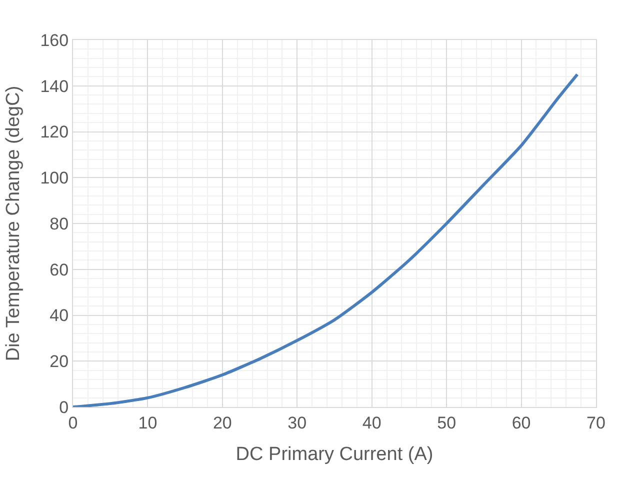 This screenshot has width=631, height=477. I want to click on y-tick-label: 0, so click(64, 407).